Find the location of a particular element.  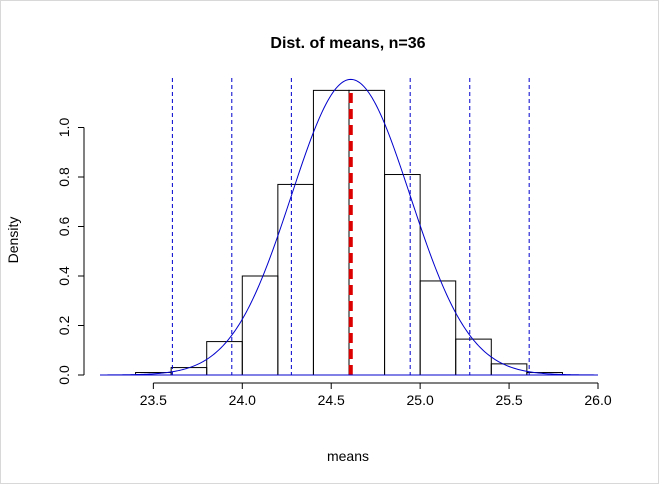

chart-title: Dist. of means, n=36 is located at coordinates (347, 43).